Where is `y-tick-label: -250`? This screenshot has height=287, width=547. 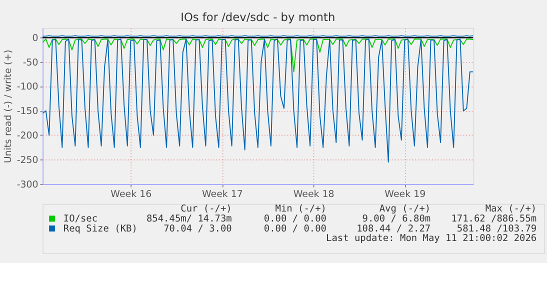 y-tick-label: -250 is located at coordinates (27, 160).